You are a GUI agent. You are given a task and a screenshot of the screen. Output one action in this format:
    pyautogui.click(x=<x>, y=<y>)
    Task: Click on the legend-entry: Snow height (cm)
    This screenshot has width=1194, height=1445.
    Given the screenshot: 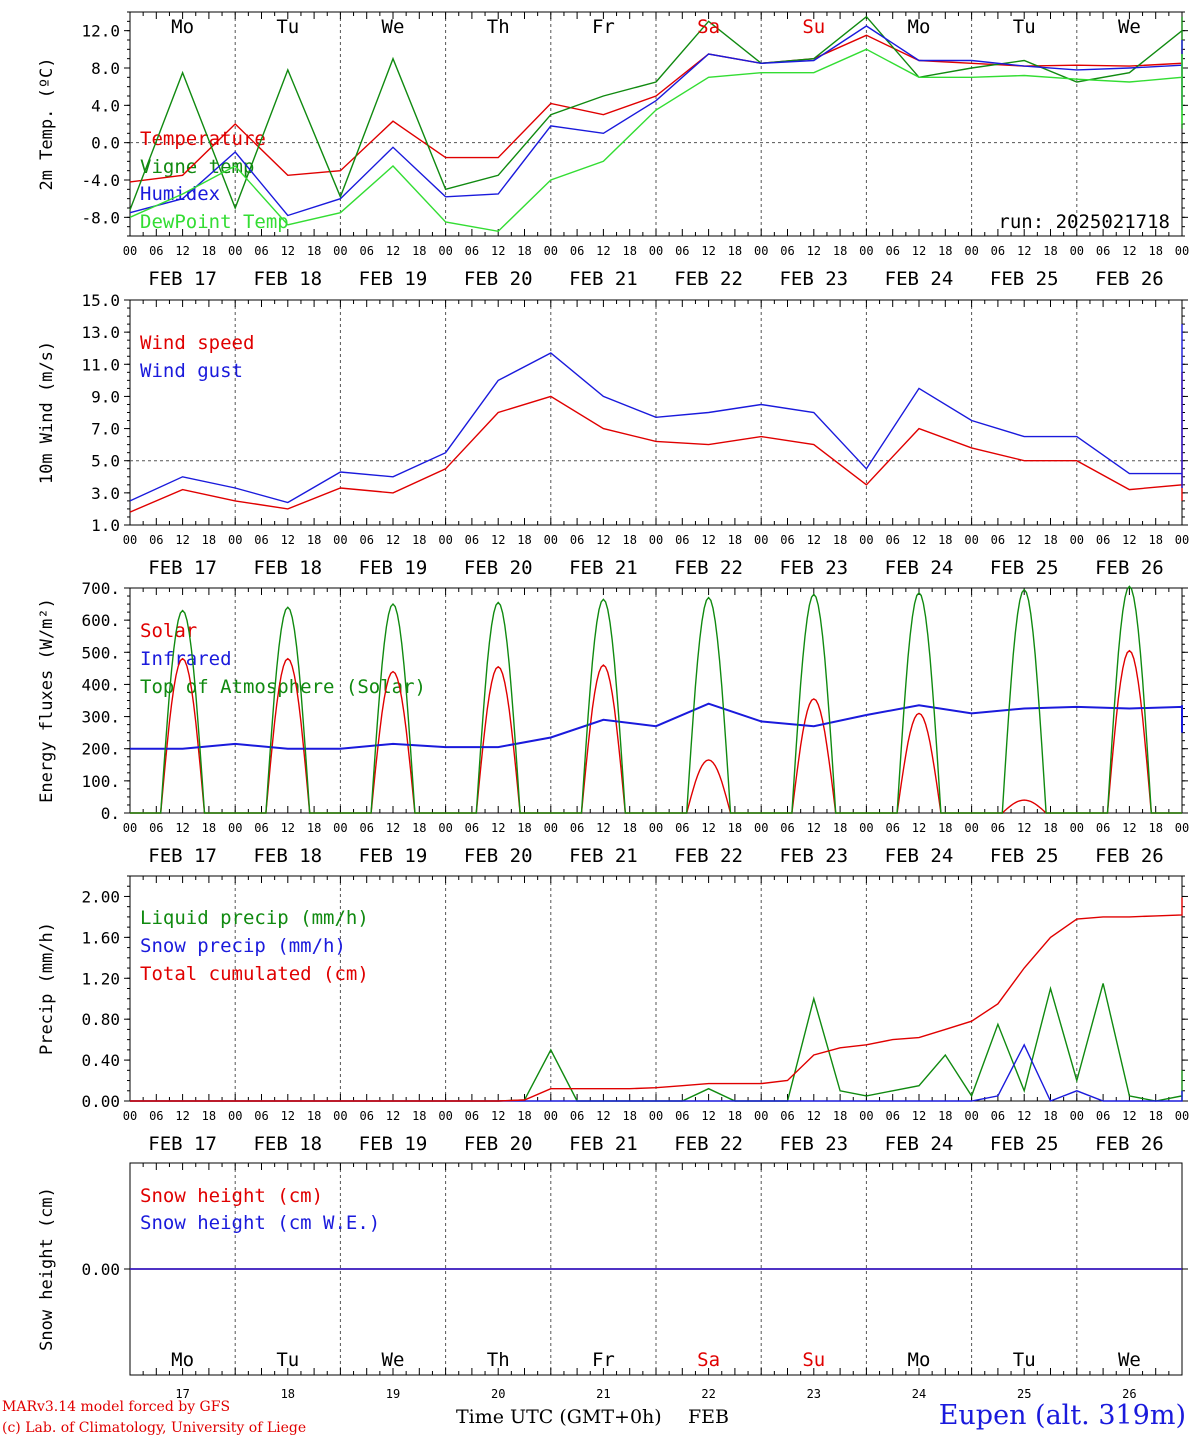 What is the action you would take?
    pyautogui.click(x=231, y=1196)
    